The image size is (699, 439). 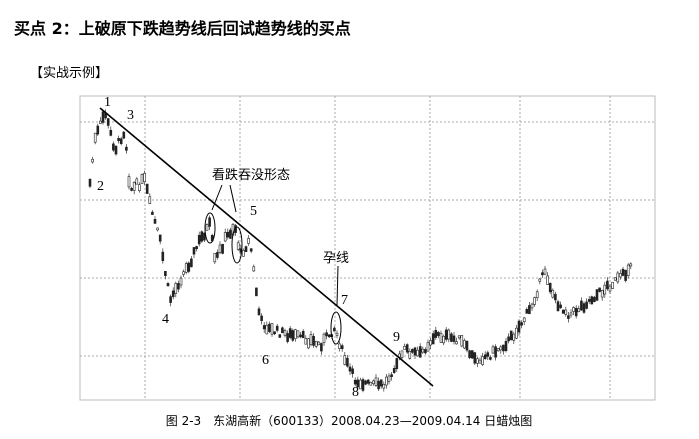 What do you see at coordinates (100, 186) in the screenshot?
I see `point-label: 2` at bounding box center [100, 186].